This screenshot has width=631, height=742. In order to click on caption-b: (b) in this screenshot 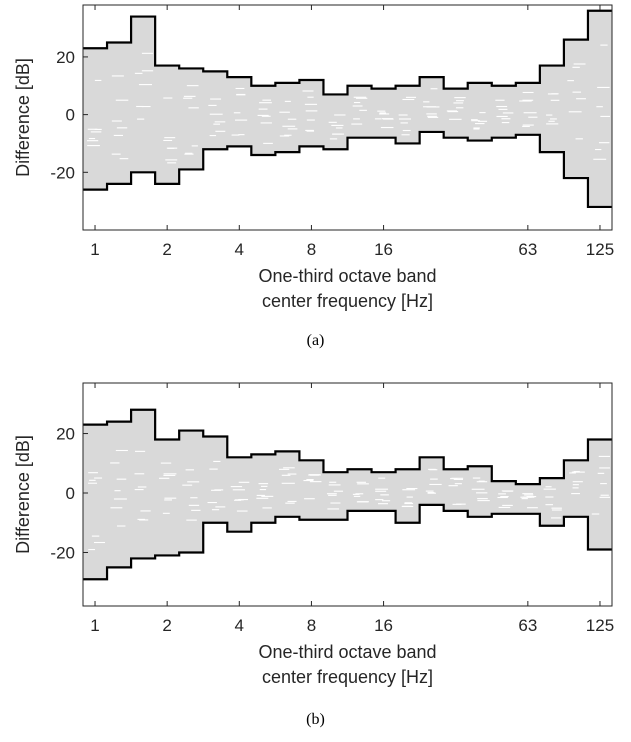, I will do `click(315, 719)`.